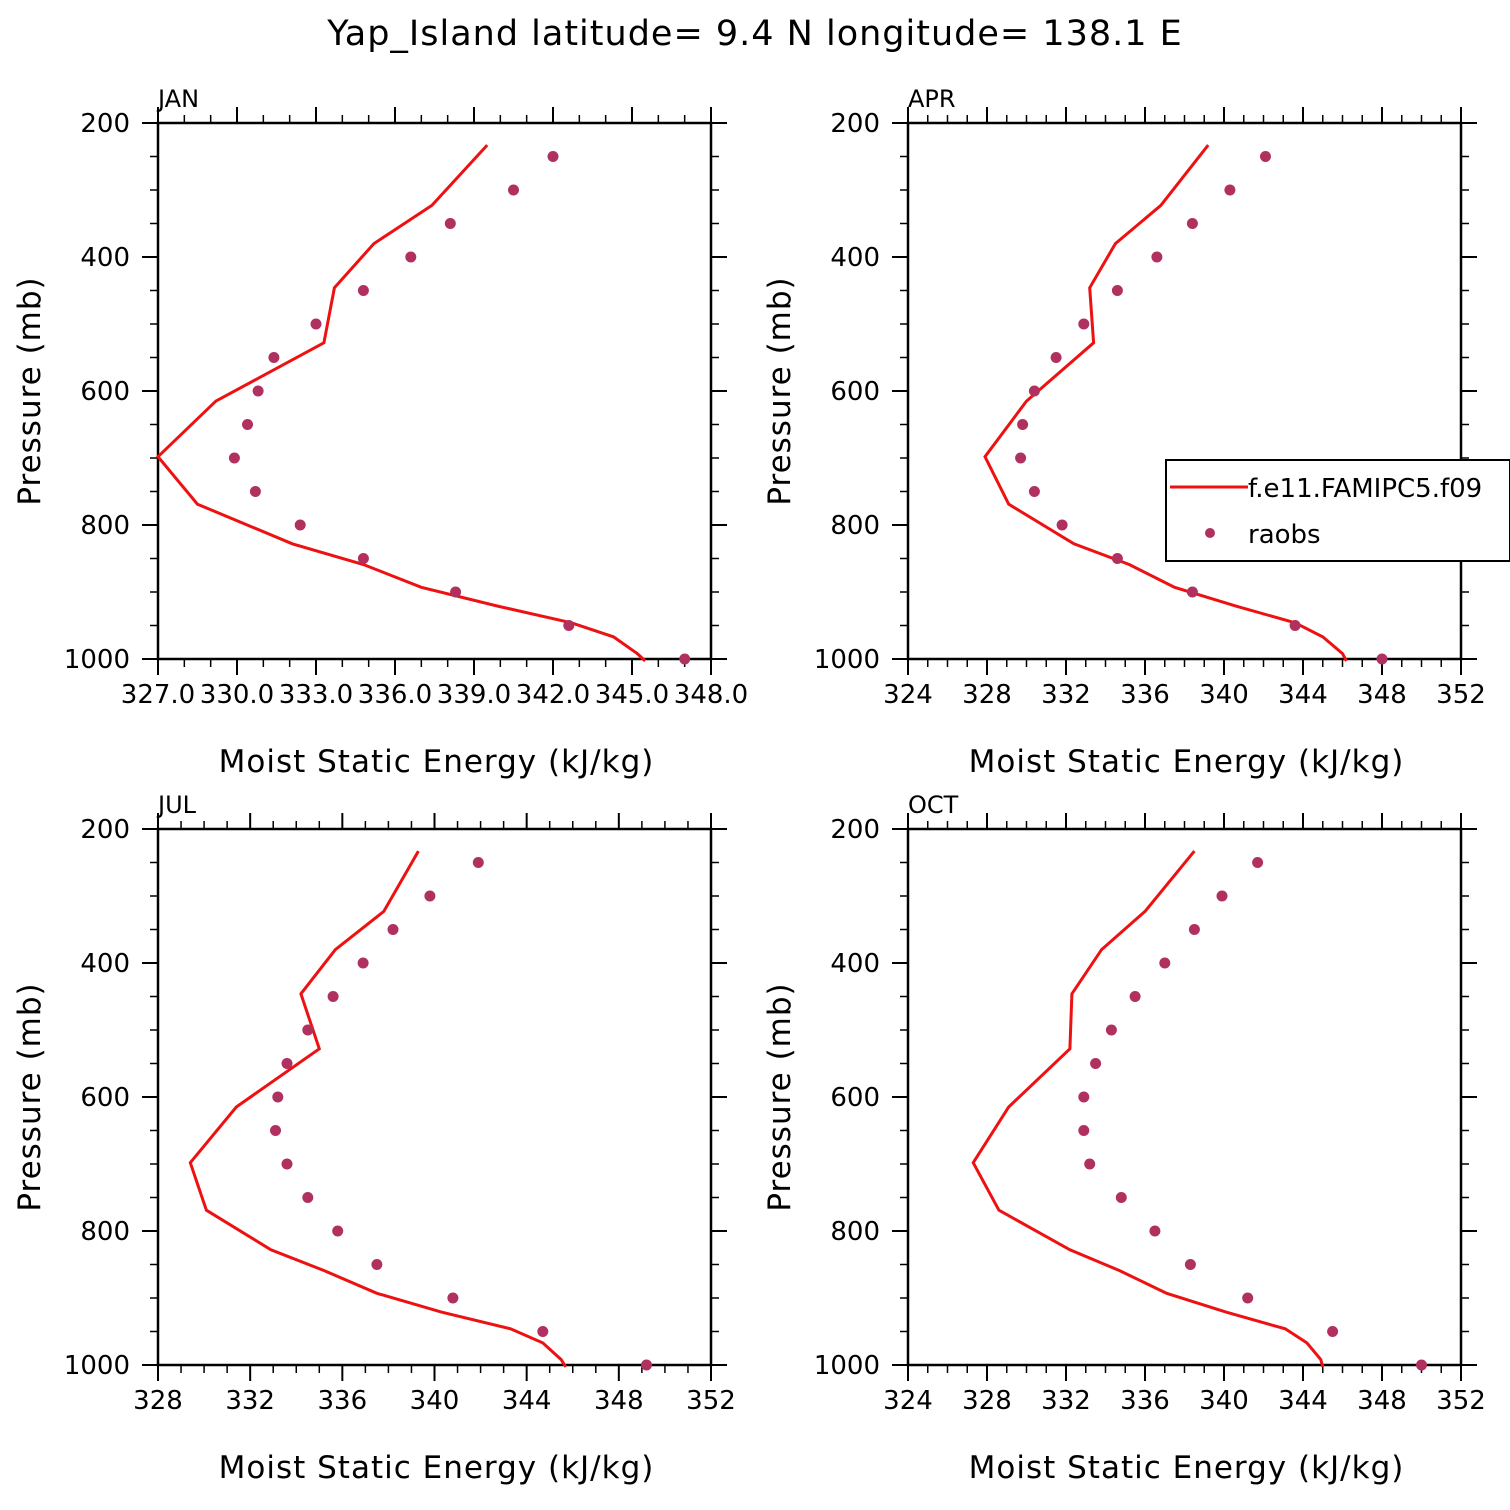 Image resolution: width=1510 pixels, height=1510 pixels. I want to click on panel-title: JUL, so click(176, 805).